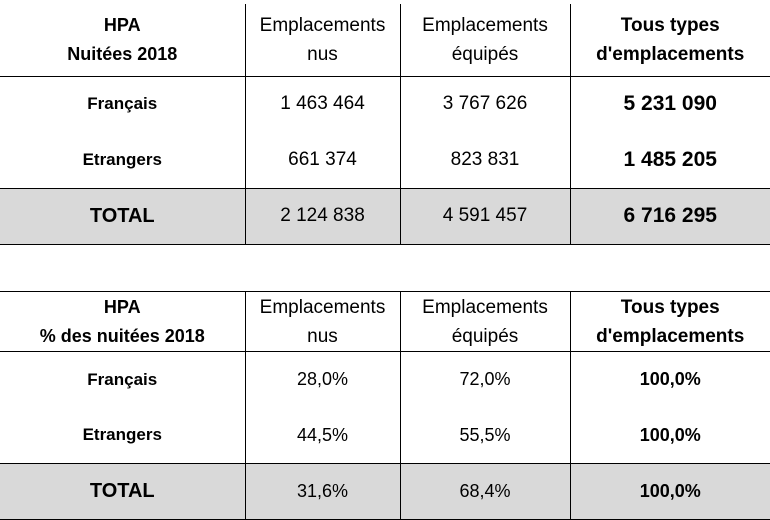 Image resolution: width=770 pixels, height=520 pixels. I want to click on table-total-row: TOTAL 2 124 838 4 591 457 6 716 295, so click(385, 216).